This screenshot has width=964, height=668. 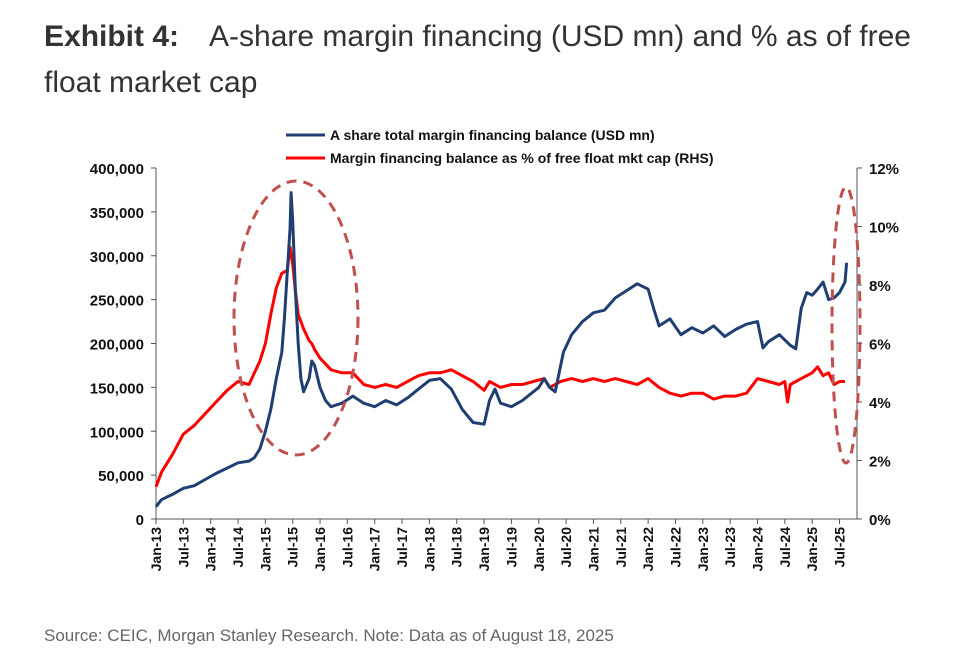 I want to click on left-tick-label: 250,000, so click(x=117, y=301).